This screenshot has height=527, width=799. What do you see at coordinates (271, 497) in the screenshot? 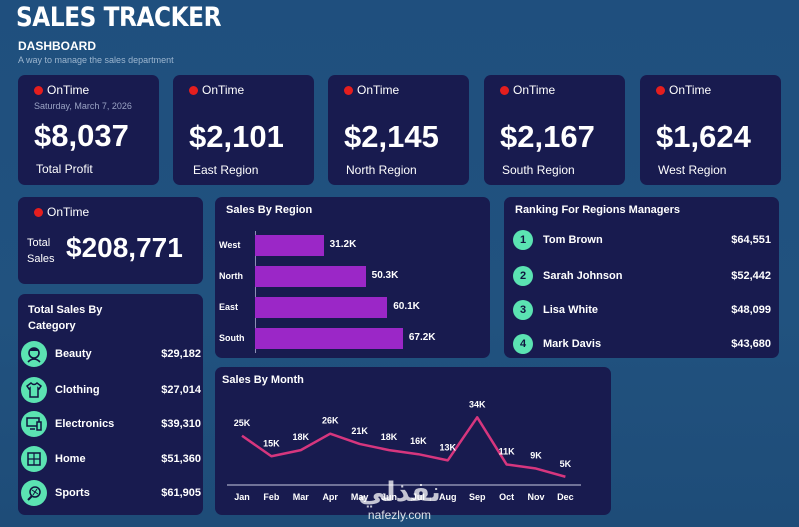
I see `x-tick-label: Feb` at bounding box center [271, 497].